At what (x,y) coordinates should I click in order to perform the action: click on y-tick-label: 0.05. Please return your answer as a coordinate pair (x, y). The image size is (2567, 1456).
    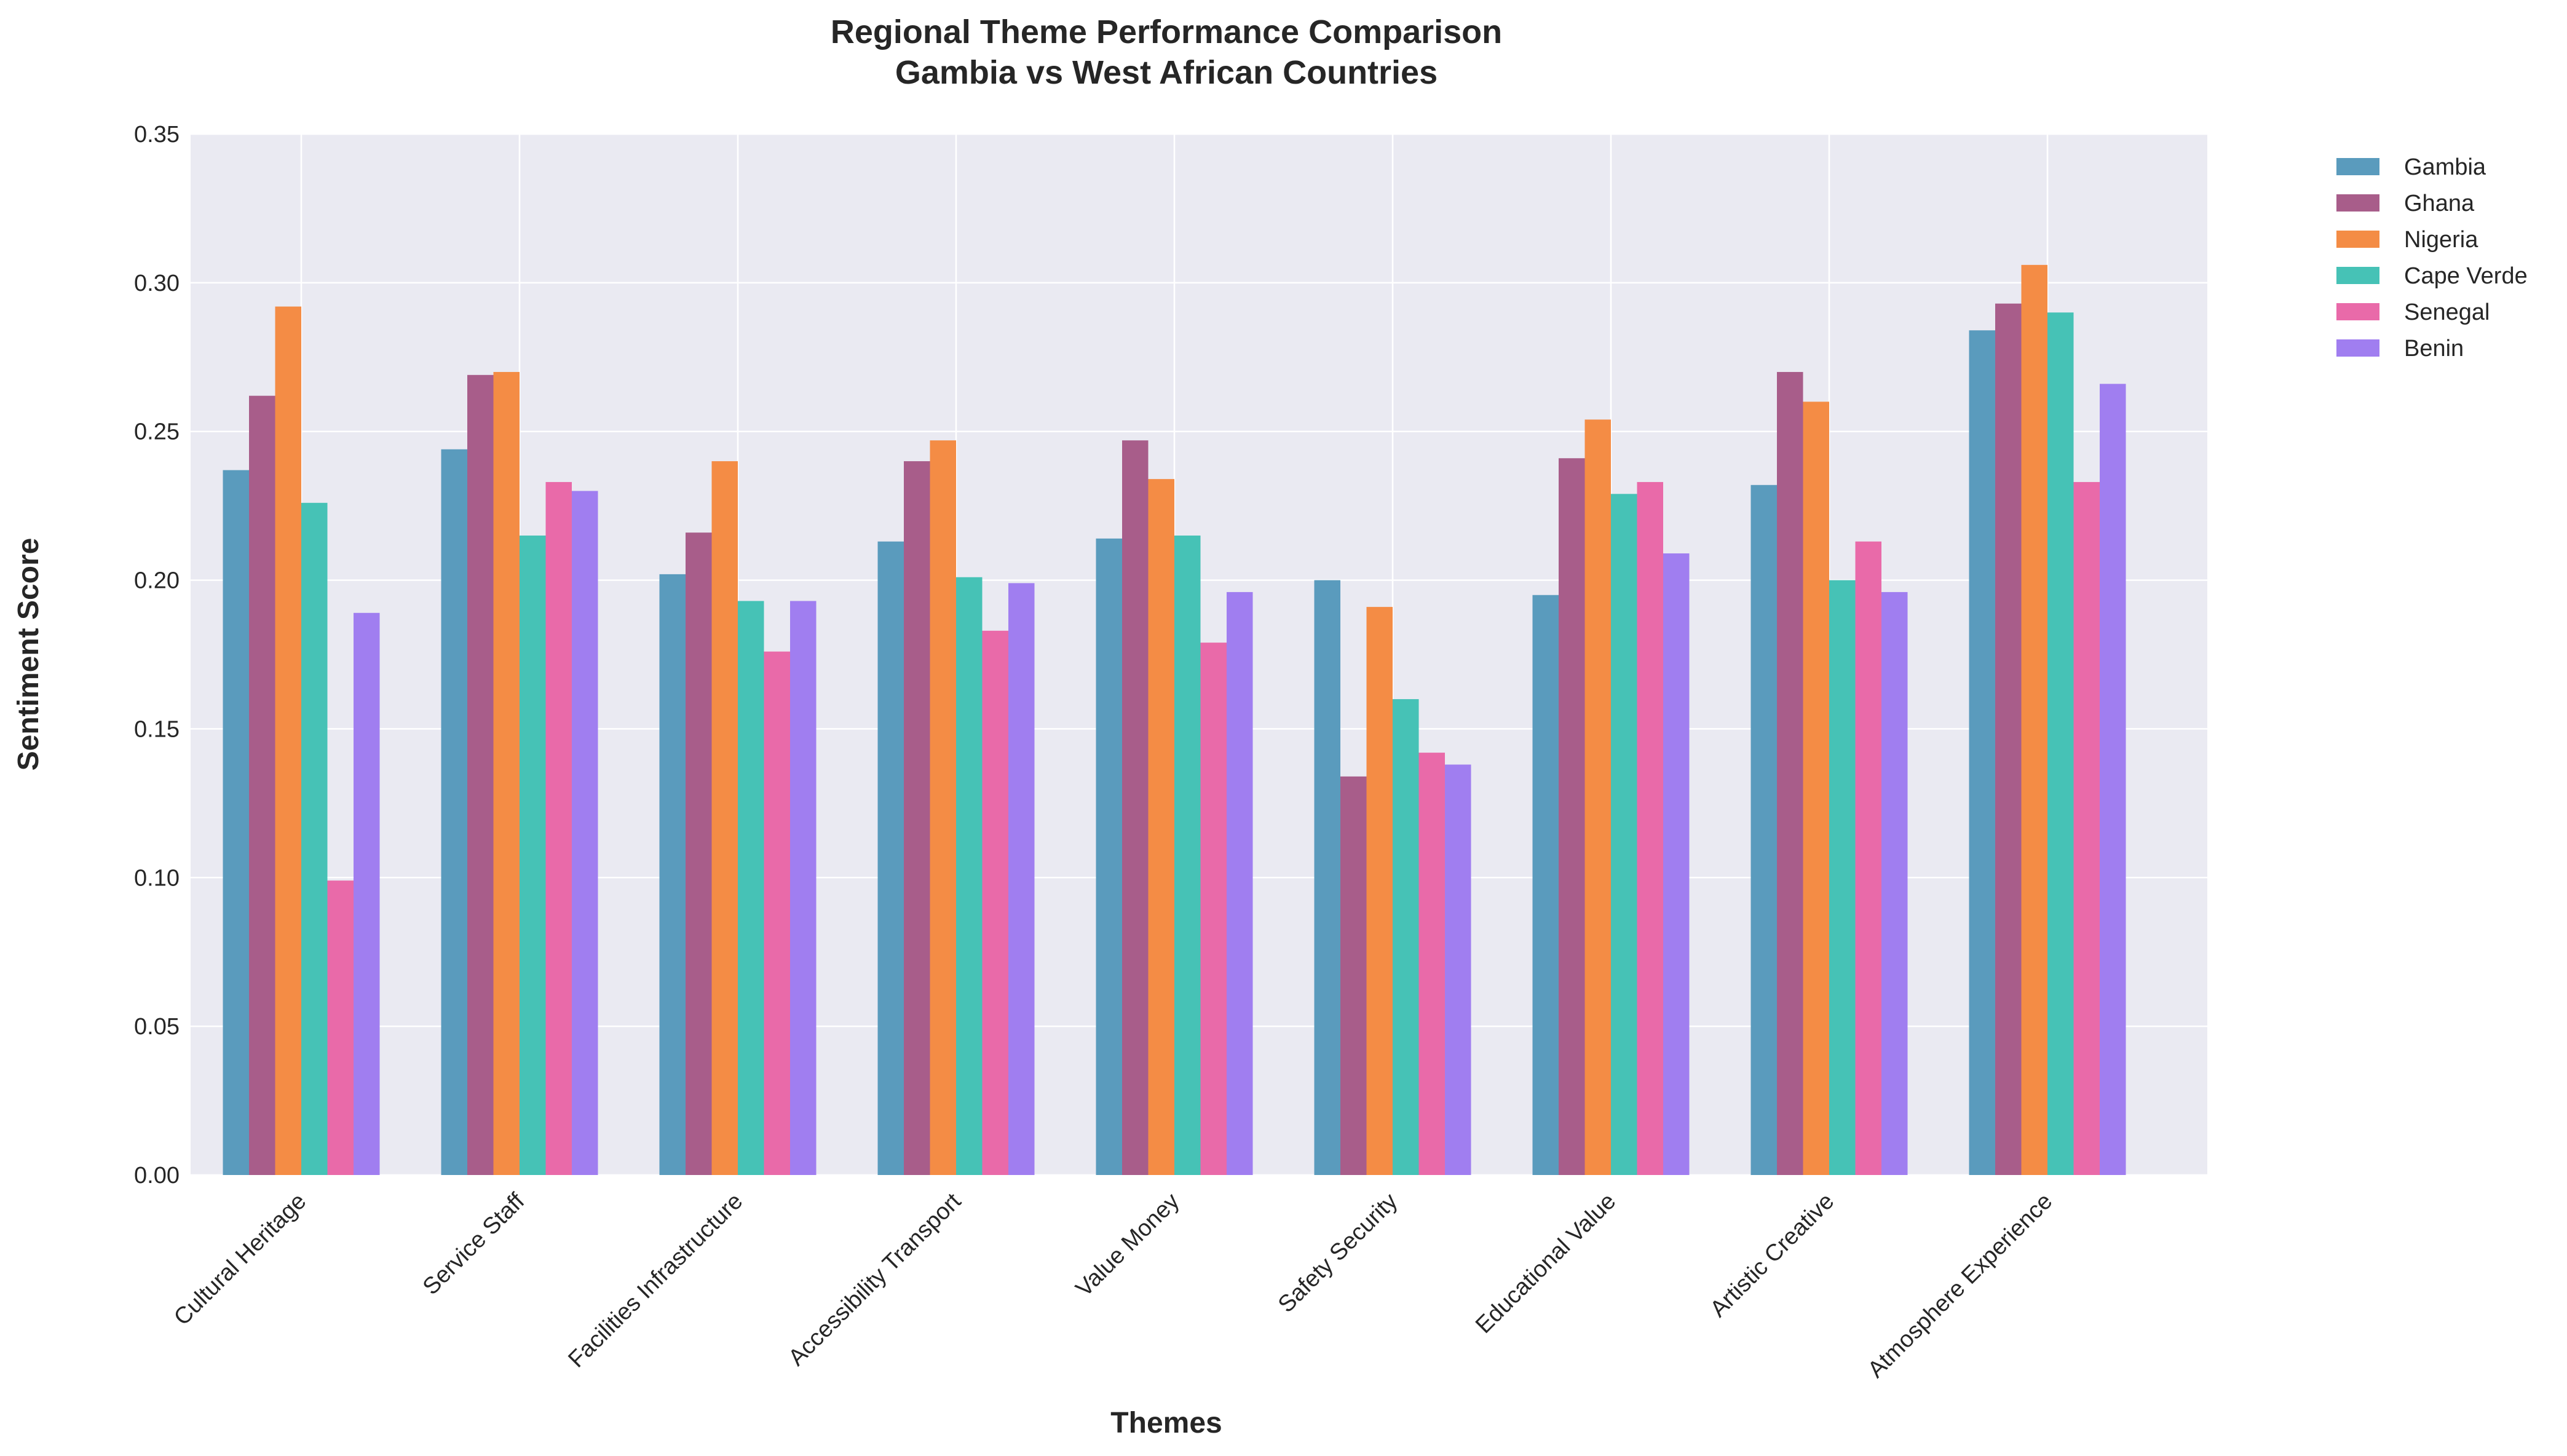
    Looking at the image, I should click on (157, 1027).